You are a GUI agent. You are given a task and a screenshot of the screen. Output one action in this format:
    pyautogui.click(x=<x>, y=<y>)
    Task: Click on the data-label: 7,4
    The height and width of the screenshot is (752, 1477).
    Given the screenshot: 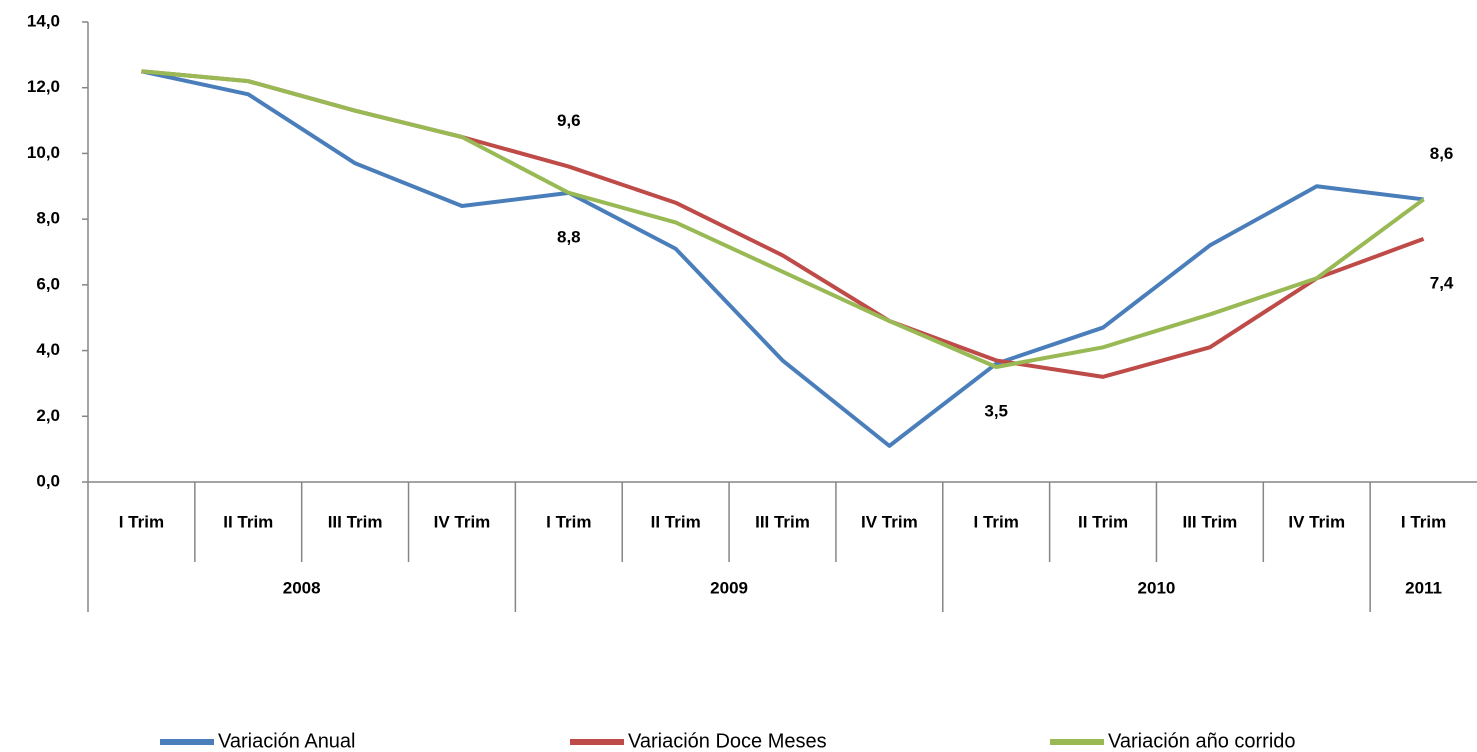 What is the action you would take?
    pyautogui.click(x=1442, y=282)
    